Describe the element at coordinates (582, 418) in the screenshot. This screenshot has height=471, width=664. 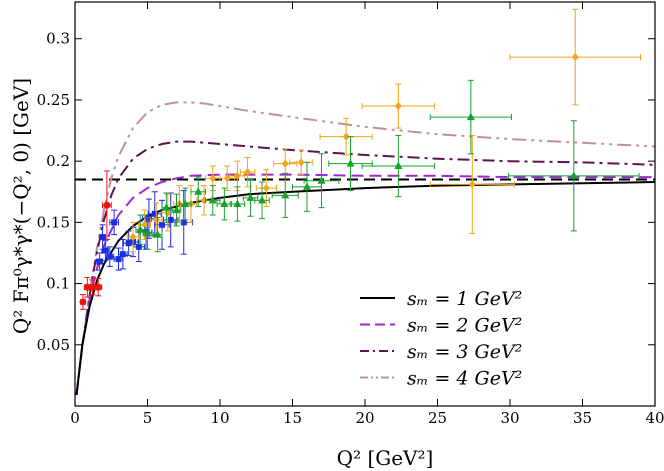
I see `x-tick-label: 35` at that location.